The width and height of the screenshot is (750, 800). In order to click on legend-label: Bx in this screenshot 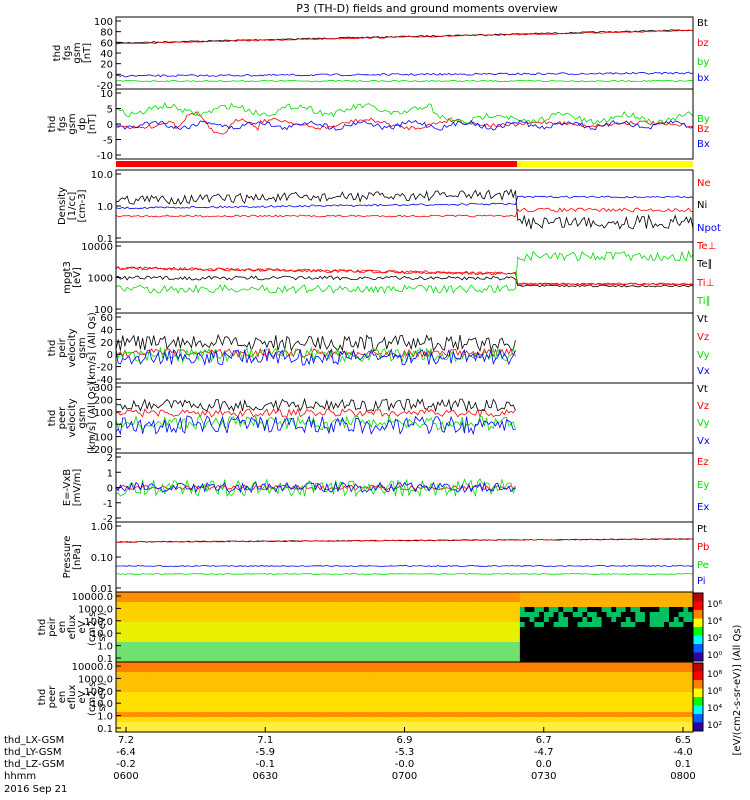, I will do `click(703, 144)`.